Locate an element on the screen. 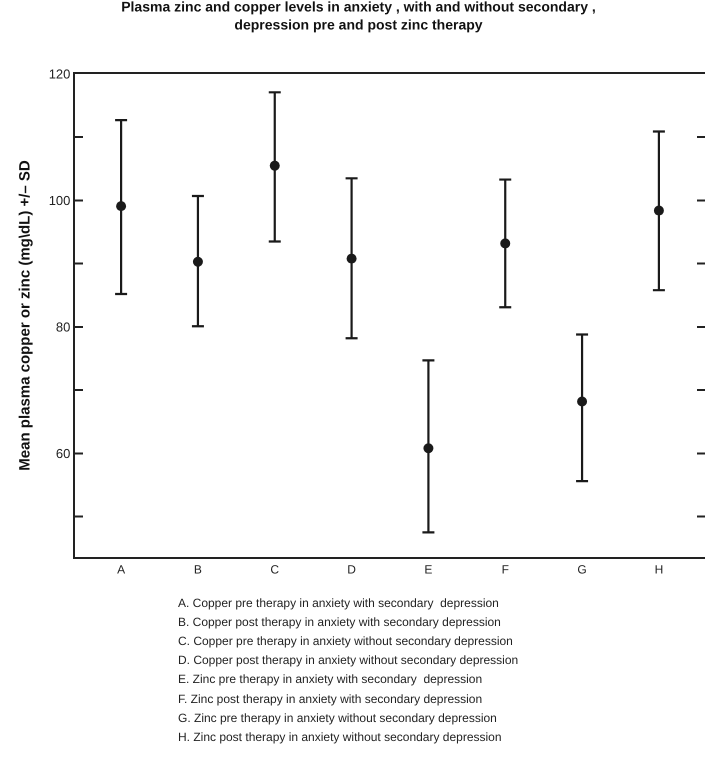 The width and height of the screenshot is (717, 758). x-tick-label: F is located at coordinates (505, 569).